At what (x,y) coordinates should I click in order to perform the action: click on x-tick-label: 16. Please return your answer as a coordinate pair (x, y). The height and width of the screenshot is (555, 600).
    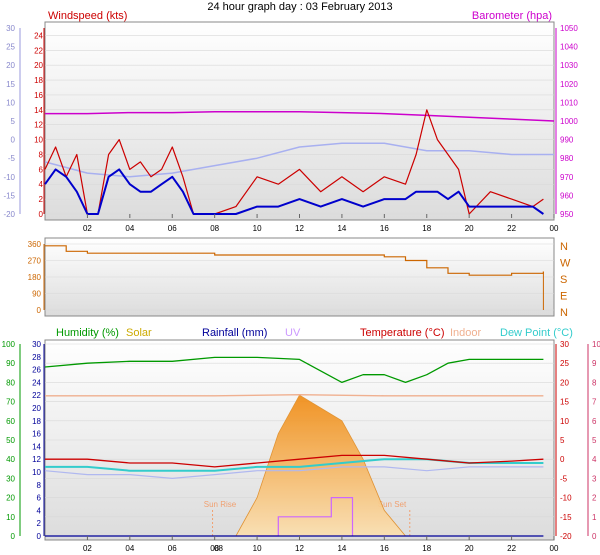
    Looking at the image, I should click on (384, 228).